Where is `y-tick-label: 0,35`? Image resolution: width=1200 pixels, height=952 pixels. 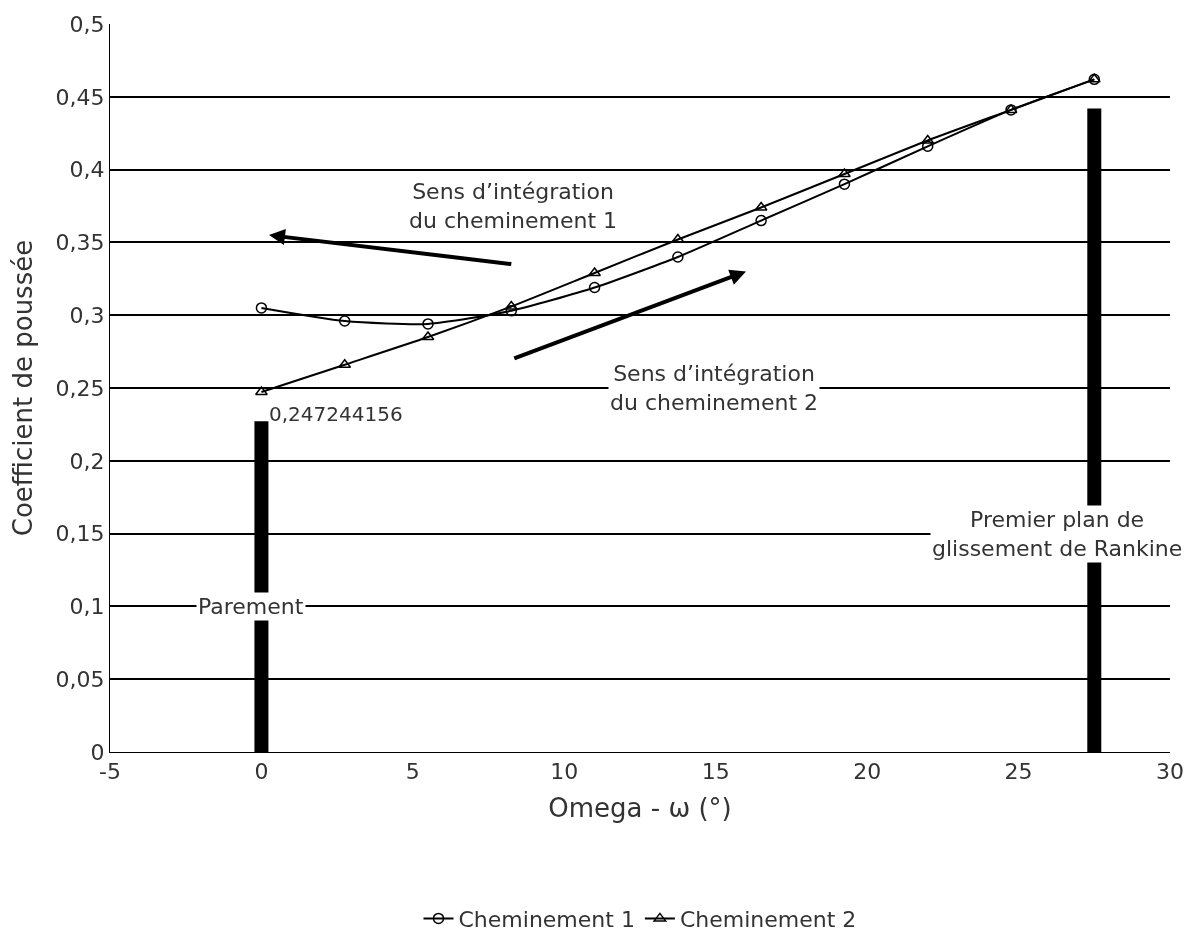 y-tick-label: 0,35 is located at coordinates (80, 243).